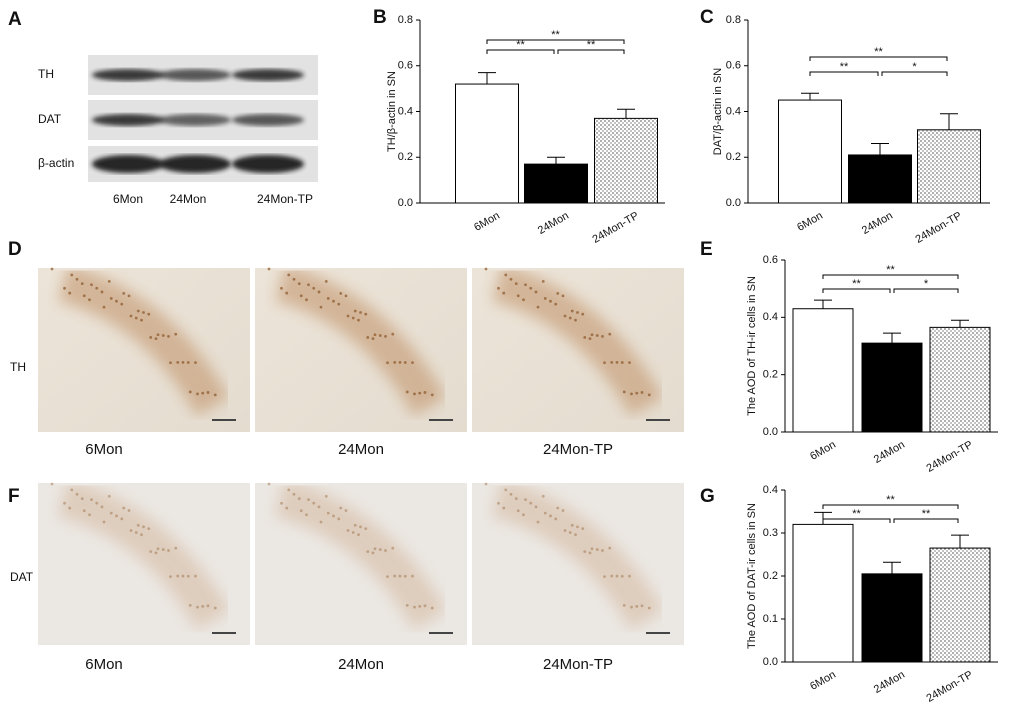  I want to click on y-axis-label: The AOD of TH-ir cells in SN, so click(752, 346).